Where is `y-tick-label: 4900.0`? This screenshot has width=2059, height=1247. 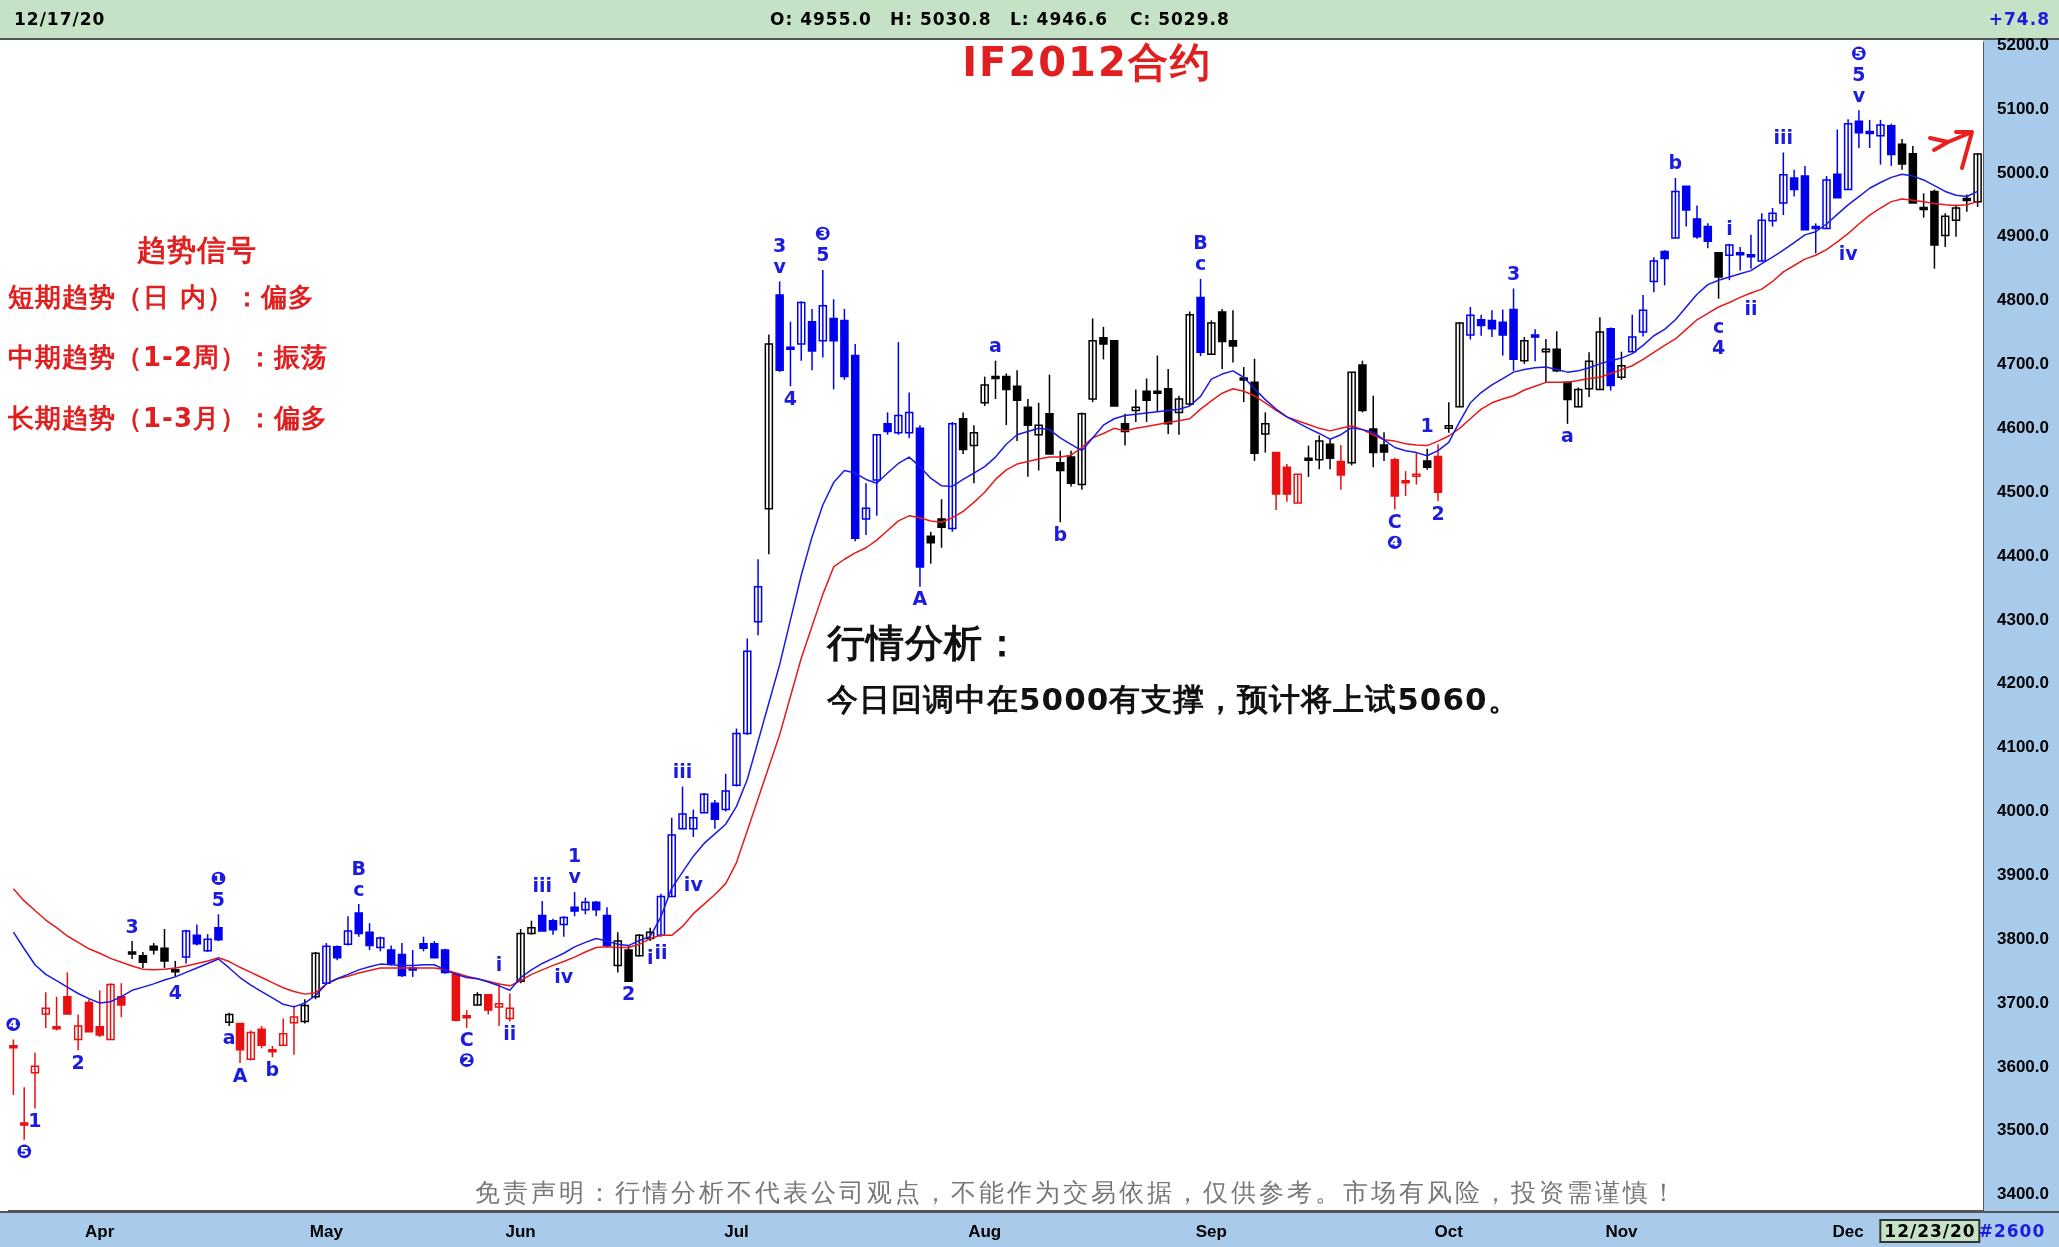 y-tick-label: 4900.0 is located at coordinates (2023, 236).